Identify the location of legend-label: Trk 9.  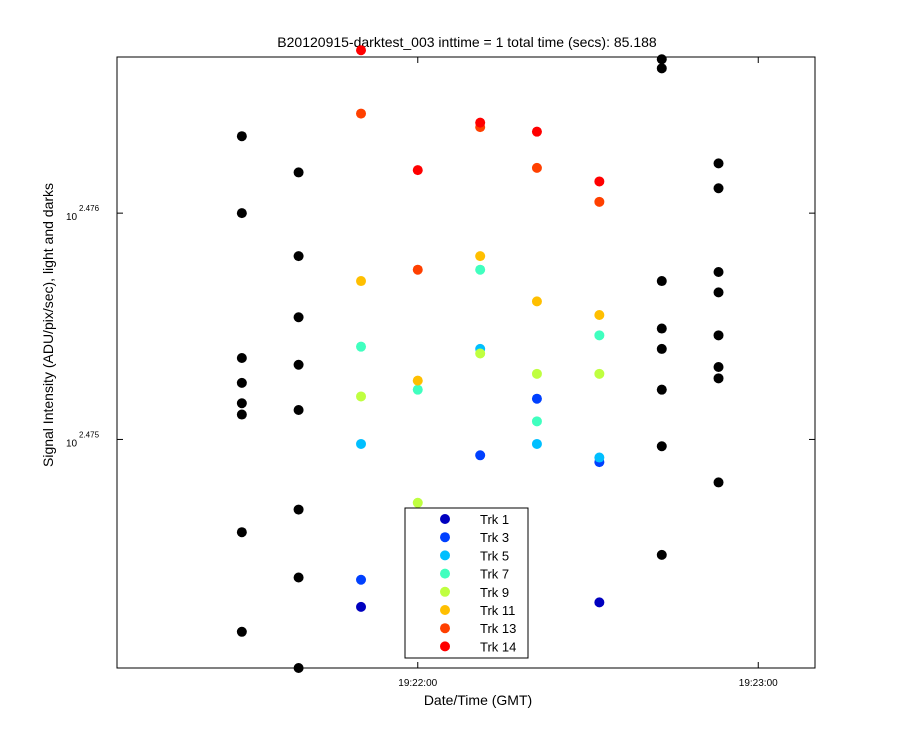
(494, 592).